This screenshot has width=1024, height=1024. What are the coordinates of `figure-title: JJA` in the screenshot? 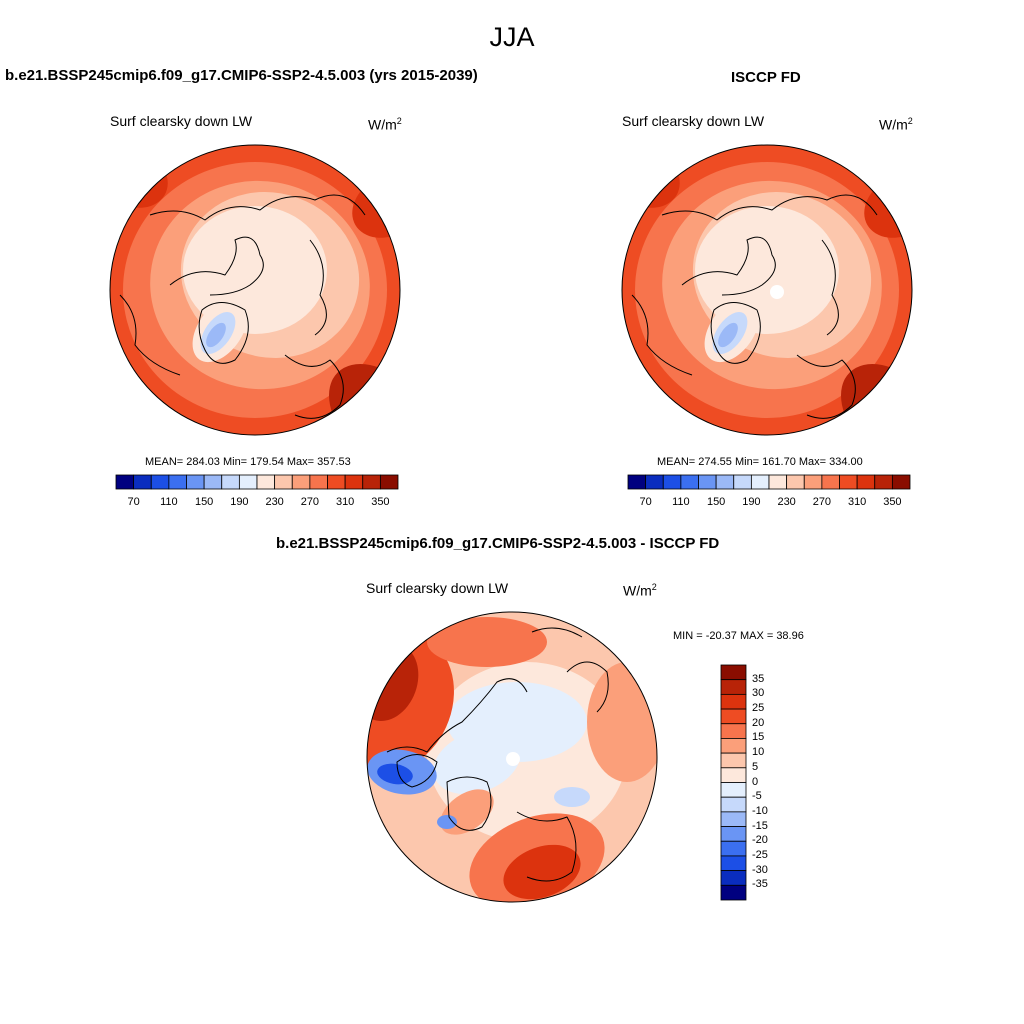 It's located at (512, 37).